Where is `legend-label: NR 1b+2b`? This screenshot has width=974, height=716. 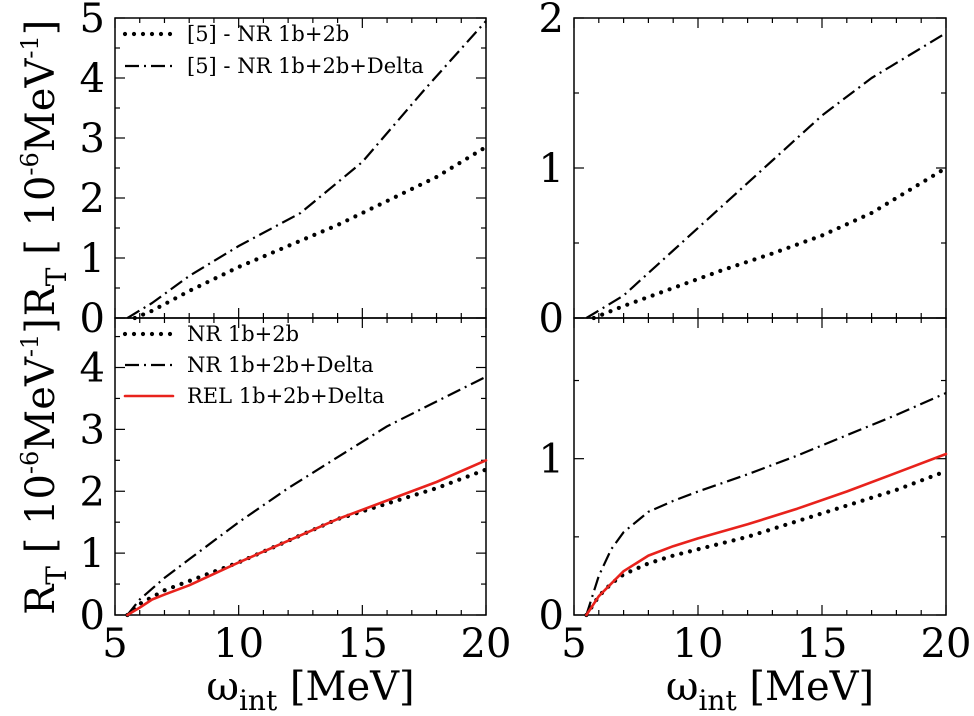 legend-label: NR 1b+2b is located at coordinates (243, 334).